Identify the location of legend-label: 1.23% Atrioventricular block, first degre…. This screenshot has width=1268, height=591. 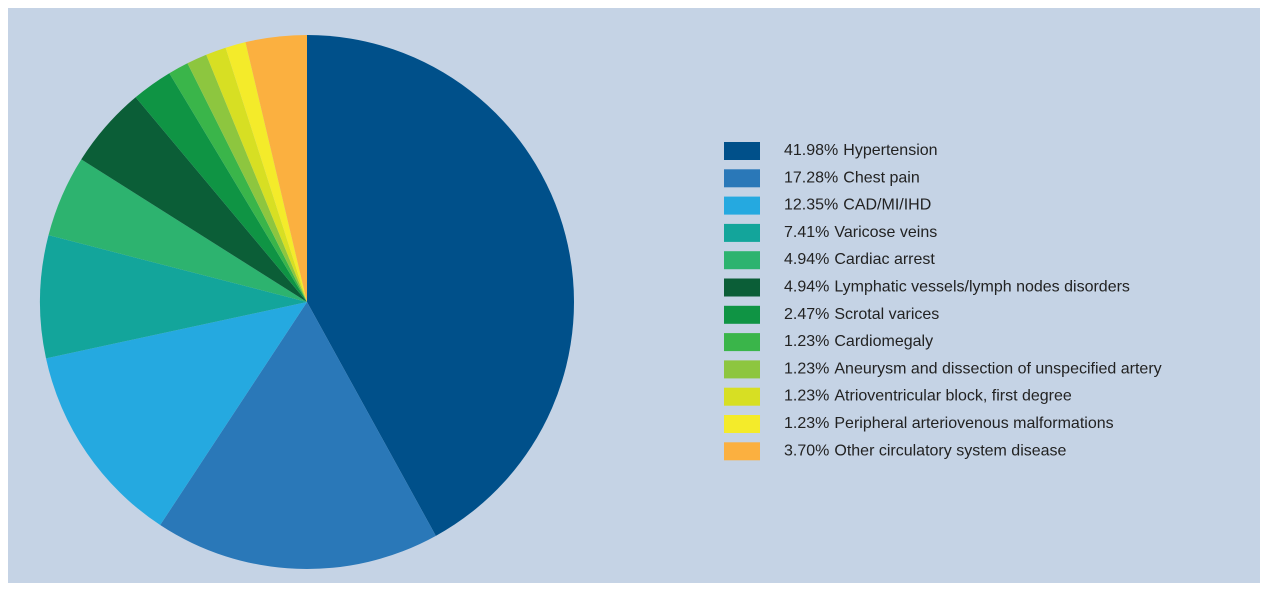
(928, 396).